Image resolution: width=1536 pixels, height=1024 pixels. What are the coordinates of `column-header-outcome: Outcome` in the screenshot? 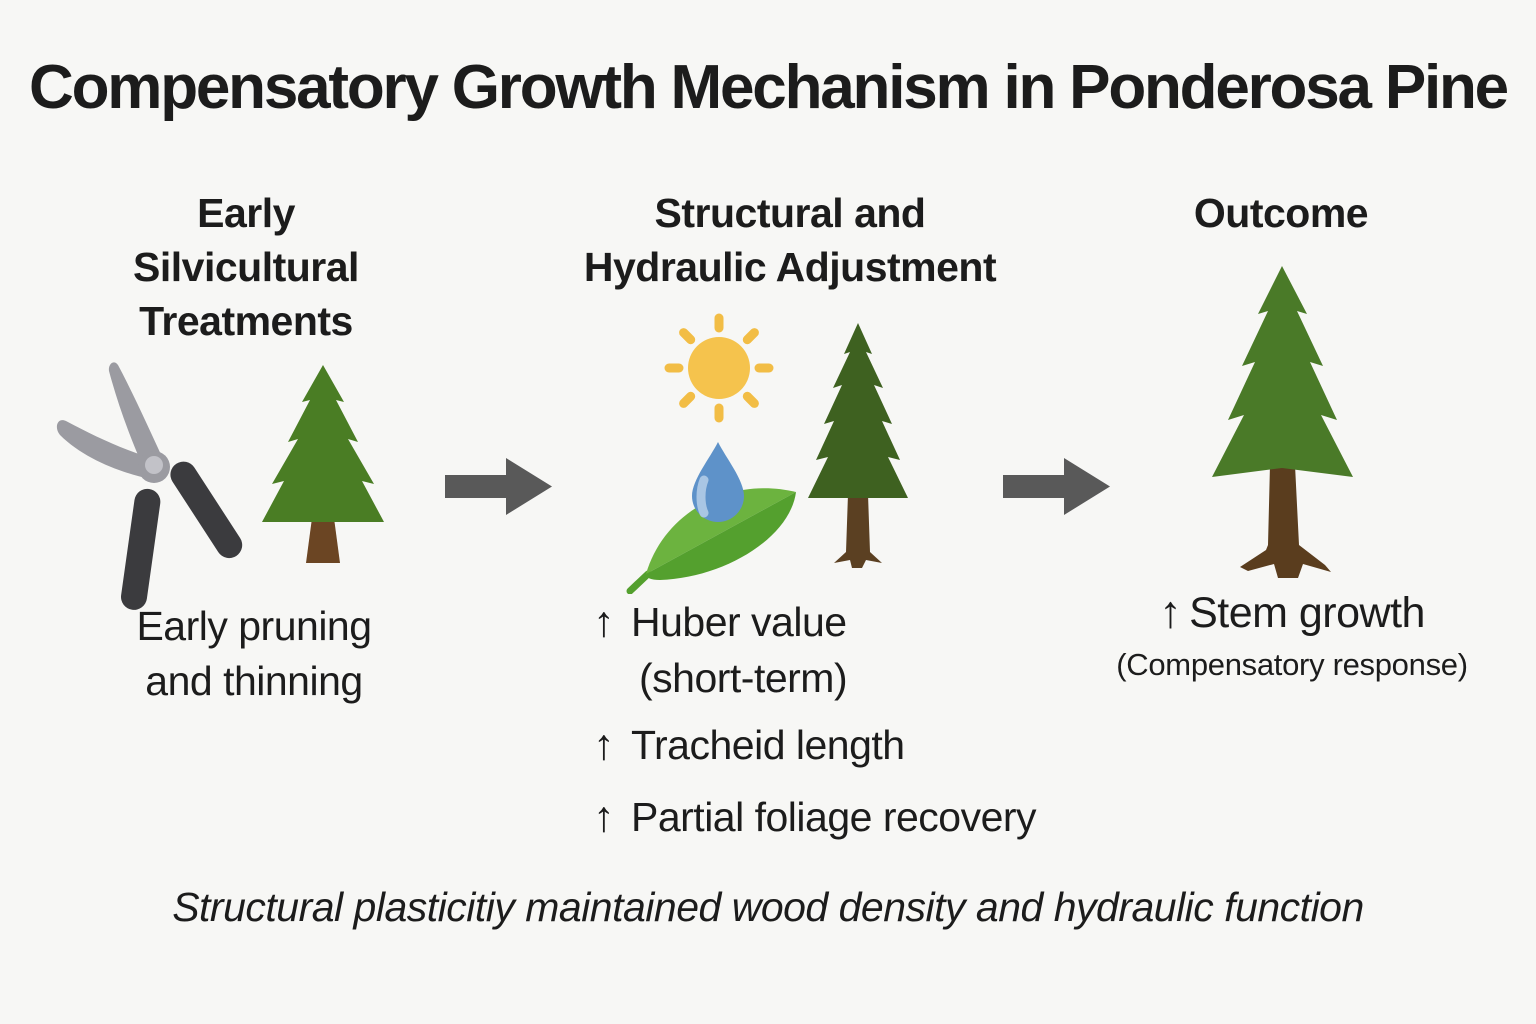 It's located at (1281, 213).